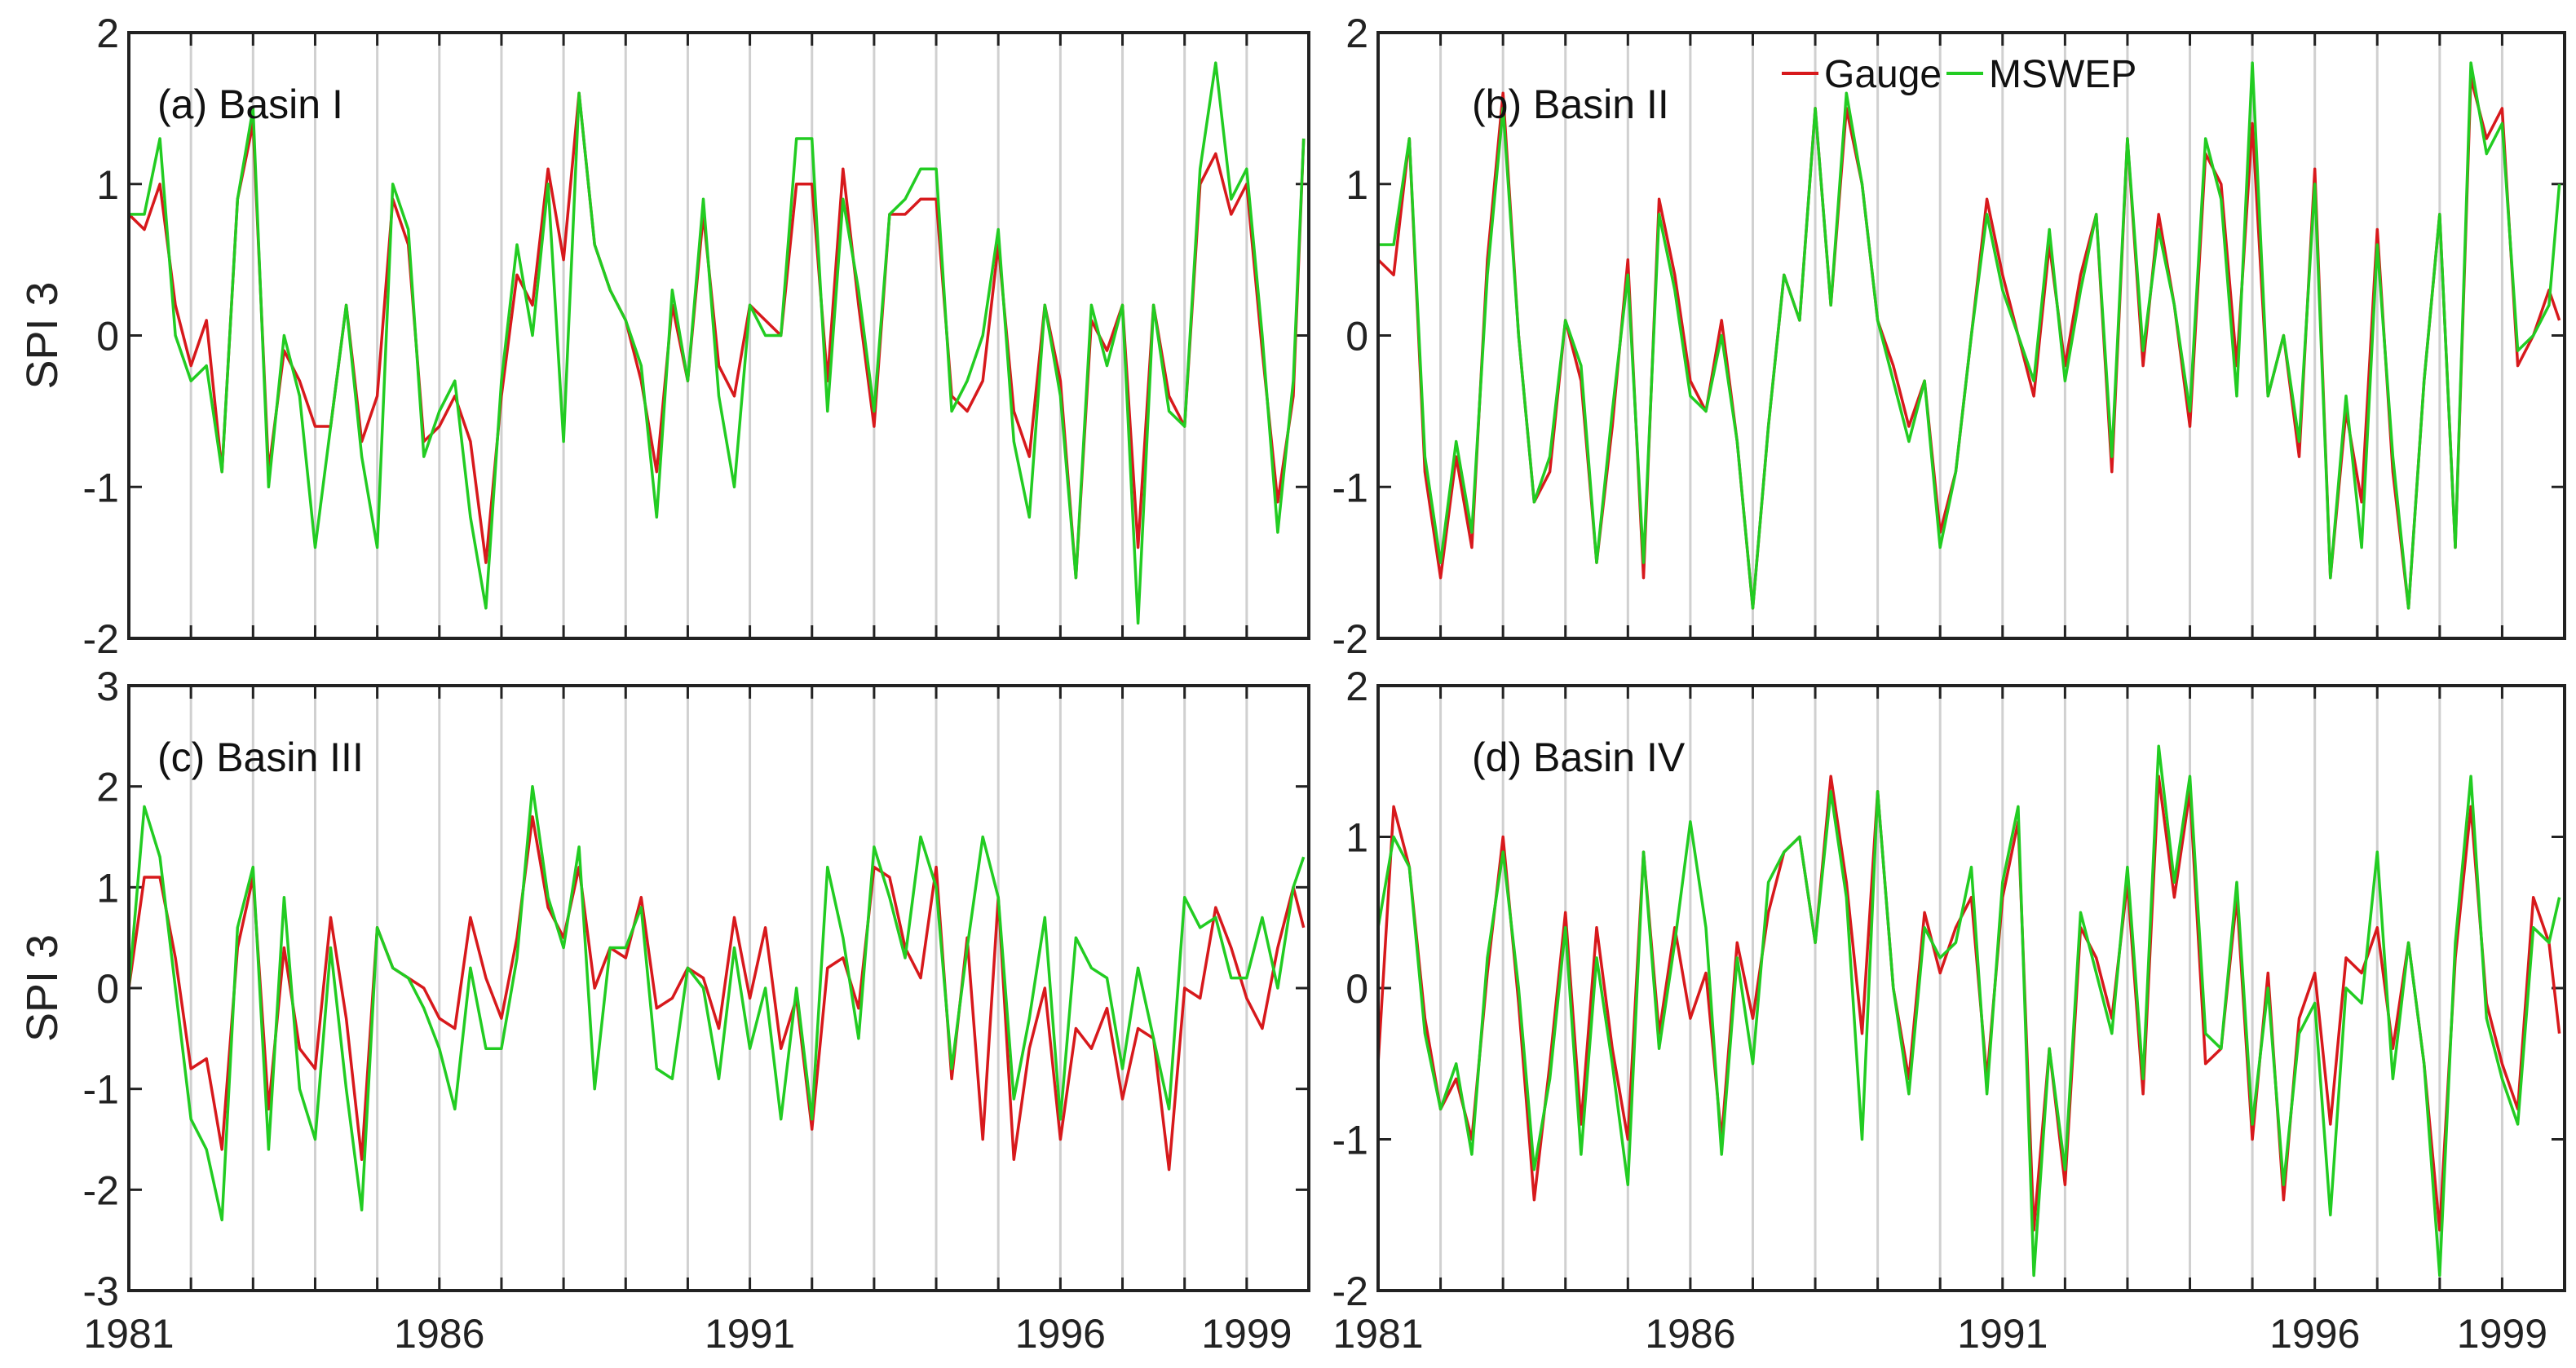  I want to click on panel-label: (d) Basin IV, so click(1579, 757).